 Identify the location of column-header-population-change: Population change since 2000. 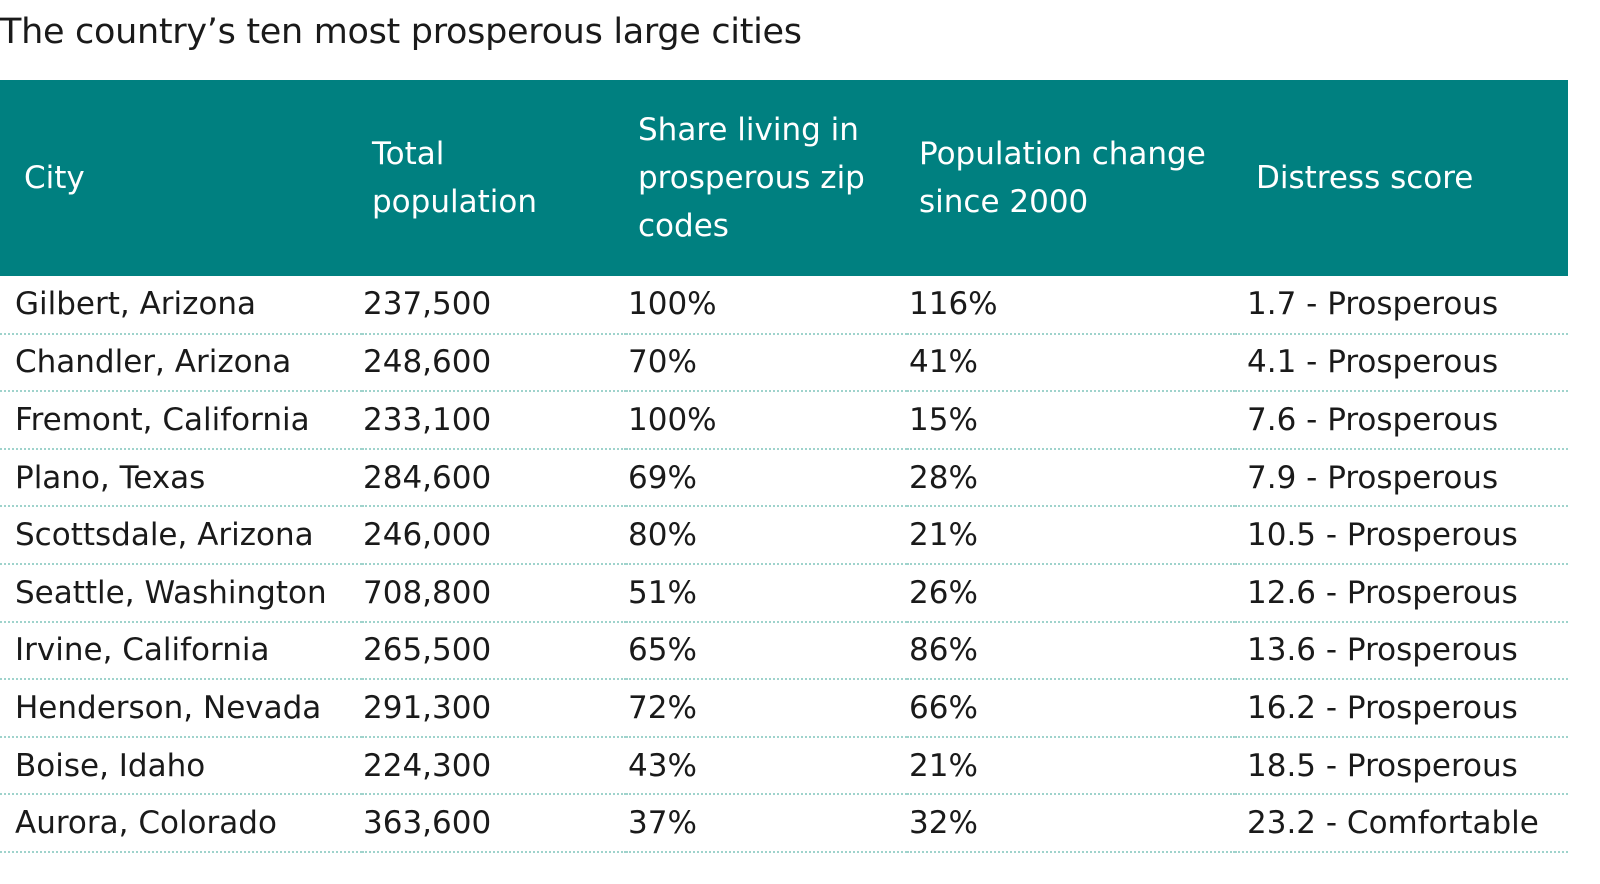
(1062, 178).